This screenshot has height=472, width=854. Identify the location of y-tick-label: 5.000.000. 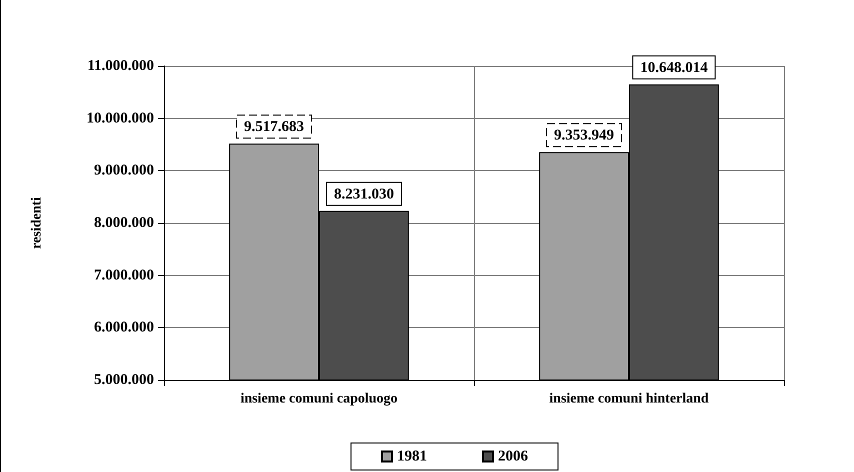
(124, 380).